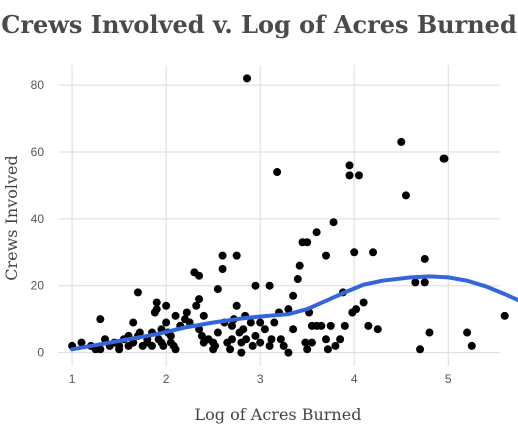 Image resolution: width=518 pixels, height=425 pixels. What do you see at coordinates (40, 353) in the screenshot?
I see `y-tick-label: 0` at bounding box center [40, 353].